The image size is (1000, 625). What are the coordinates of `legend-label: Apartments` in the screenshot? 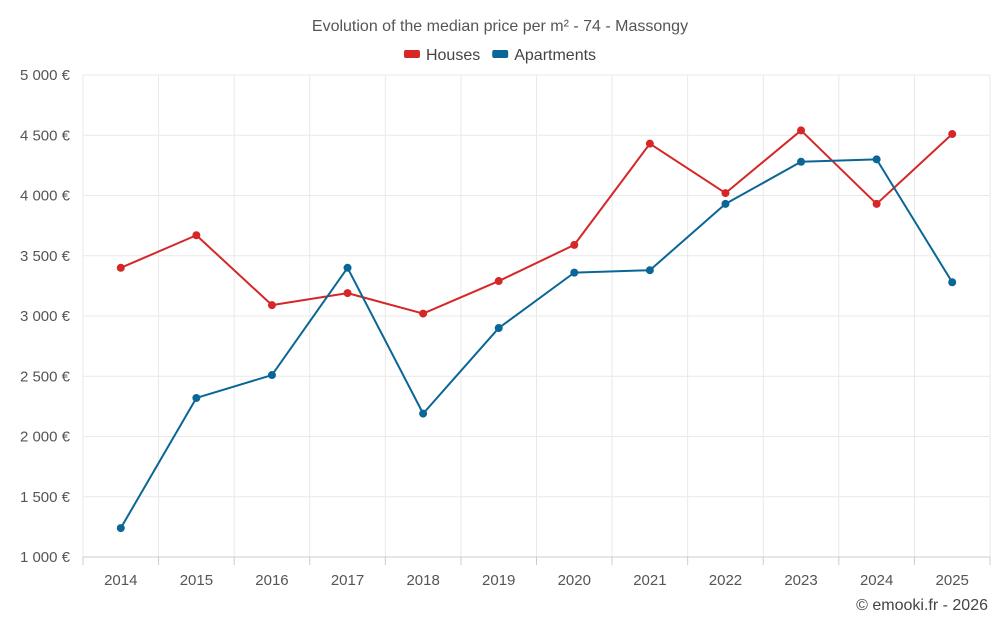 It's located at (555, 55).